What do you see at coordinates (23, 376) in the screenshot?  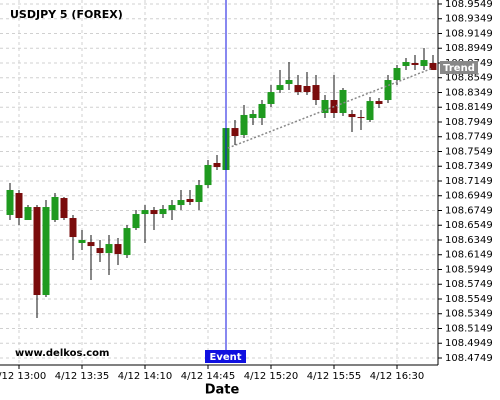 I see `x-tick-label: 4/12 13:00` at bounding box center [23, 376].